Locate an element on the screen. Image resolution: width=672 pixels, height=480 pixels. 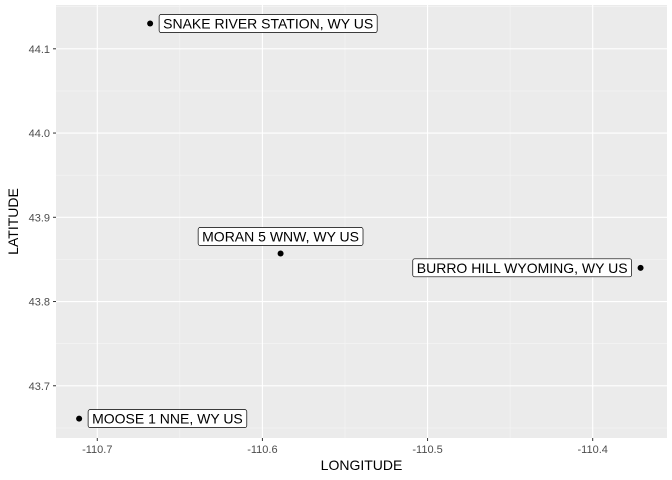
y-tick-label: 43.8 is located at coordinates (39, 303).